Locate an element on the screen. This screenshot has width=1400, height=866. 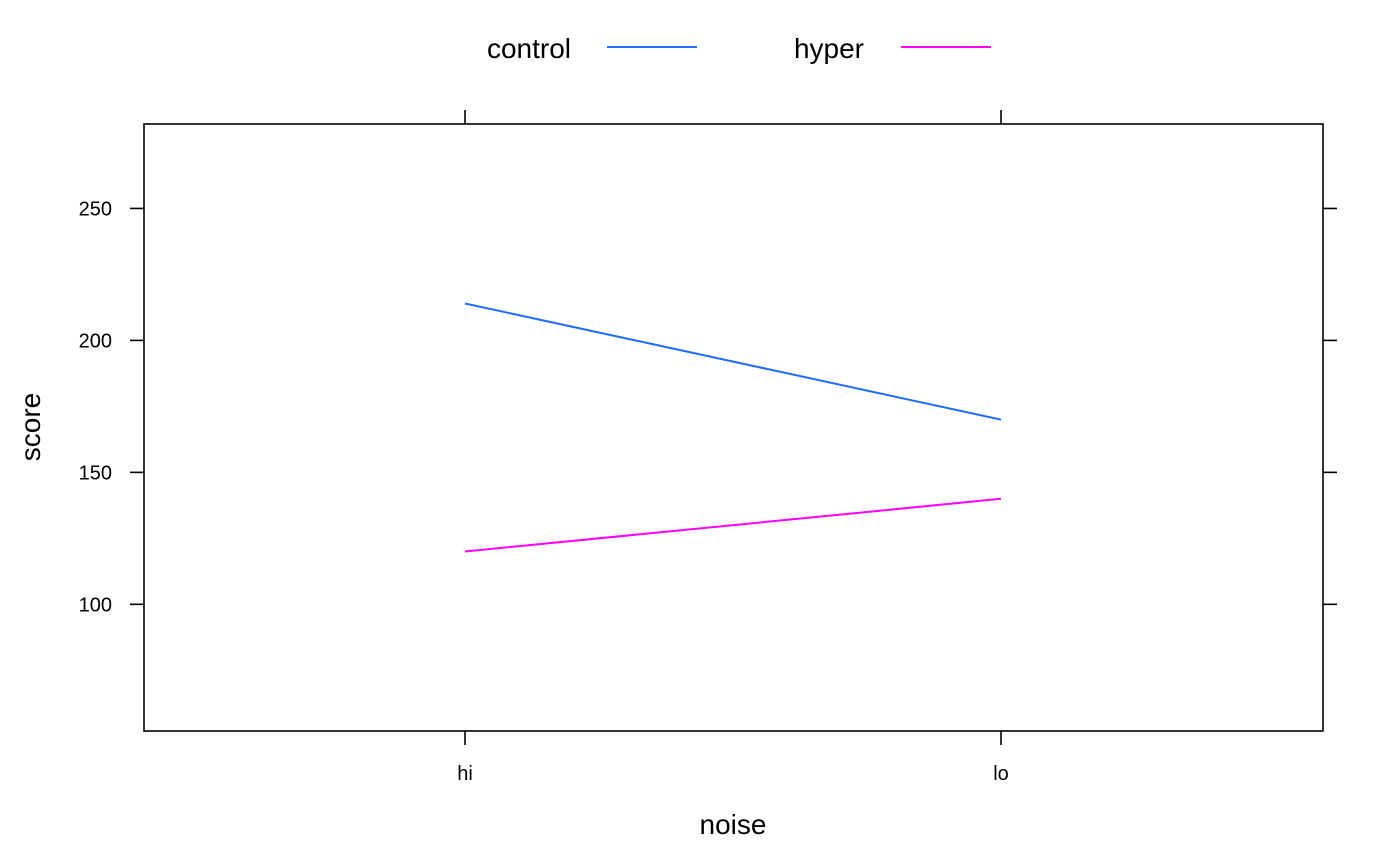
legend-label-hyper: hyper is located at coordinates (829, 48).